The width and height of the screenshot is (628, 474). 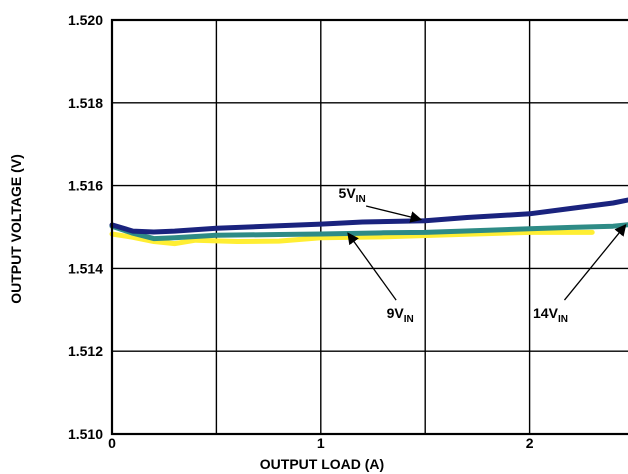 What do you see at coordinates (16, 229) in the screenshot?
I see `y-axis-title: OUTPUT VOLTAGE (V)` at bounding box center [16, 229].